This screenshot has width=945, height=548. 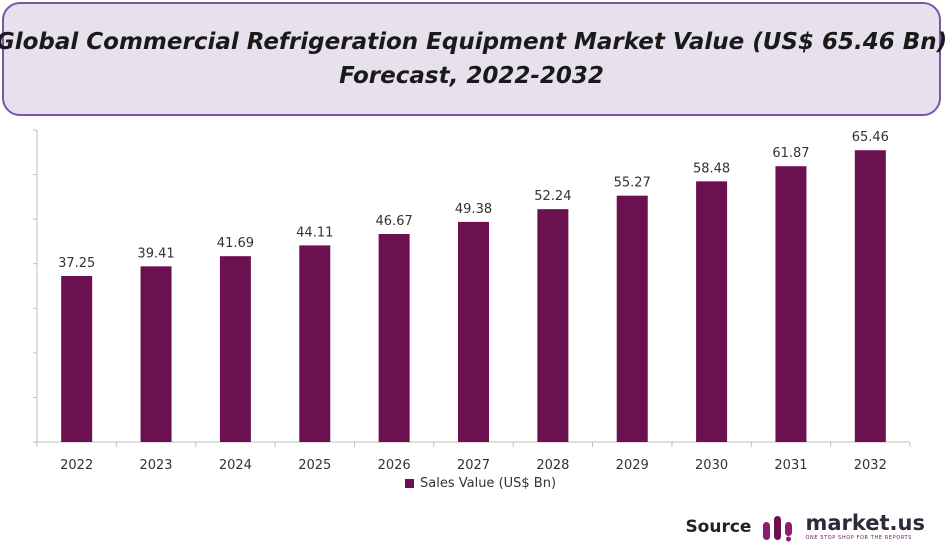 What do you see at coordinates (394, 337) in the screenshot?
I see `bar-2026` at bounding box center [394, 337].